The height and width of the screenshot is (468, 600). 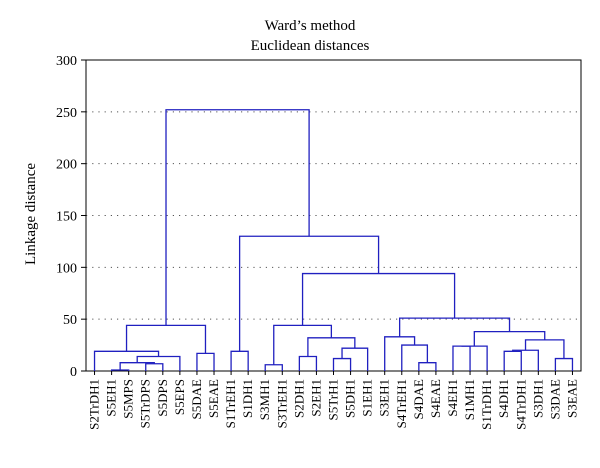 What do you see at coordinates (73, 372) in the screenshot?
I see `y-tick-label: 0` at bounding box center [73, 372].